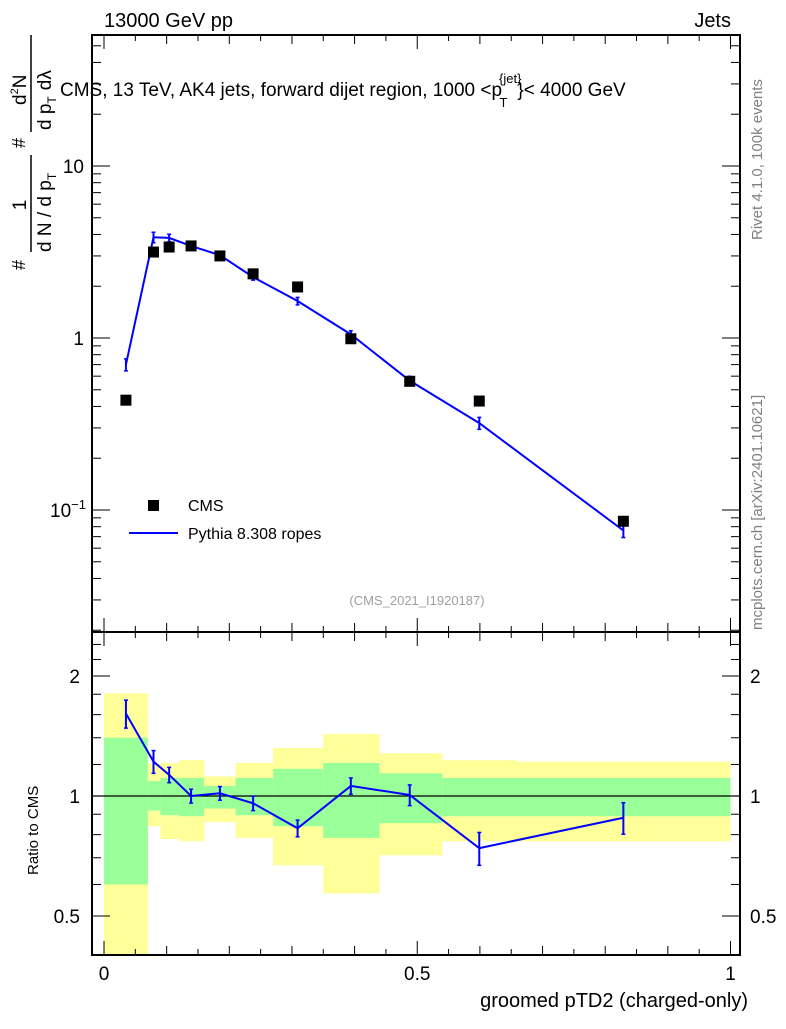  I want to click on ratio-y-tick-label-right: 2, so click(755, 677).